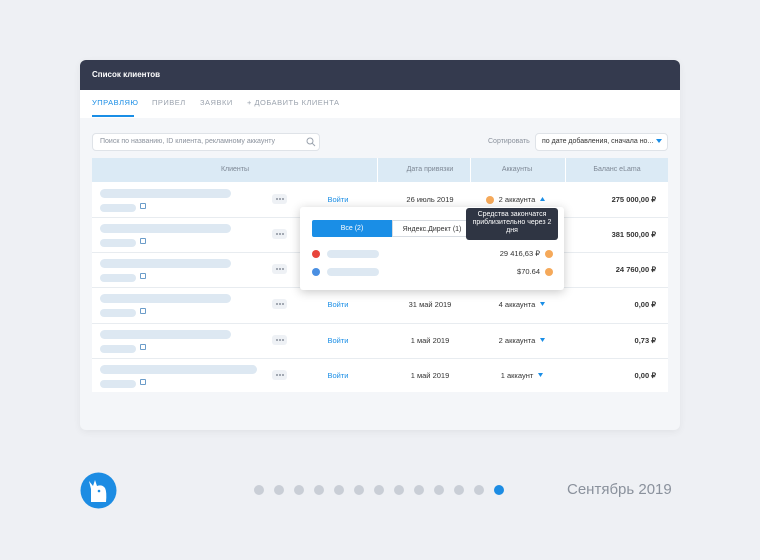 The height and width of the screenshot is (560, 760). I want to click on table-header, so click(380, 170).